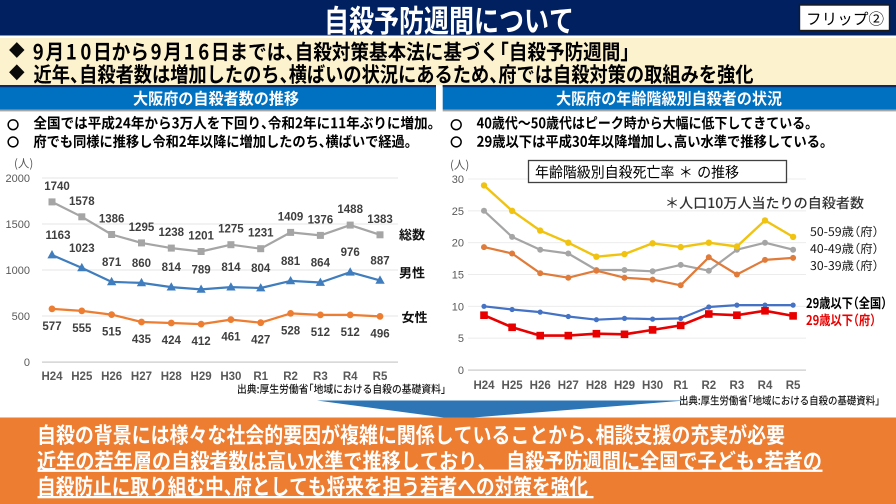  What do you see at coordinates (461, 339) in the screenshot?
I see `svg-text: 5` at bounding box center [461, 339].